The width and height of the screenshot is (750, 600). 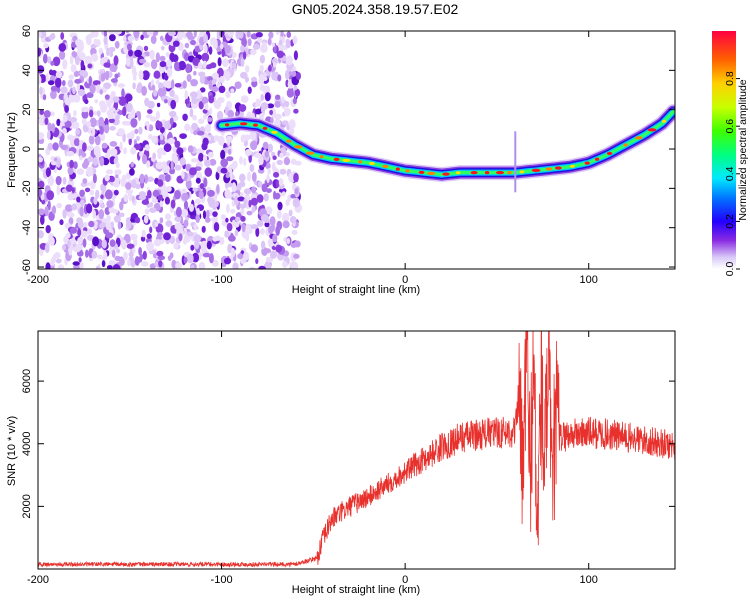 I want to click on snr-x-tick-label: 0, so click(x=405, y=580).